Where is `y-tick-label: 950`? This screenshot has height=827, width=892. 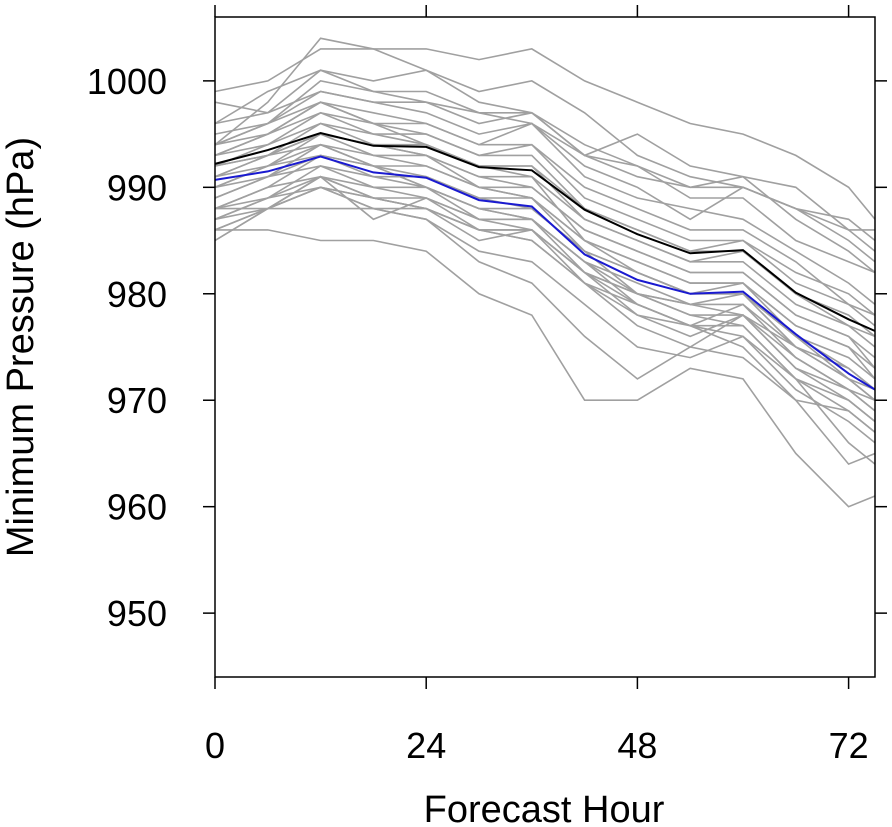
y-tick-label: 950 is located at coordinates (137, 613).